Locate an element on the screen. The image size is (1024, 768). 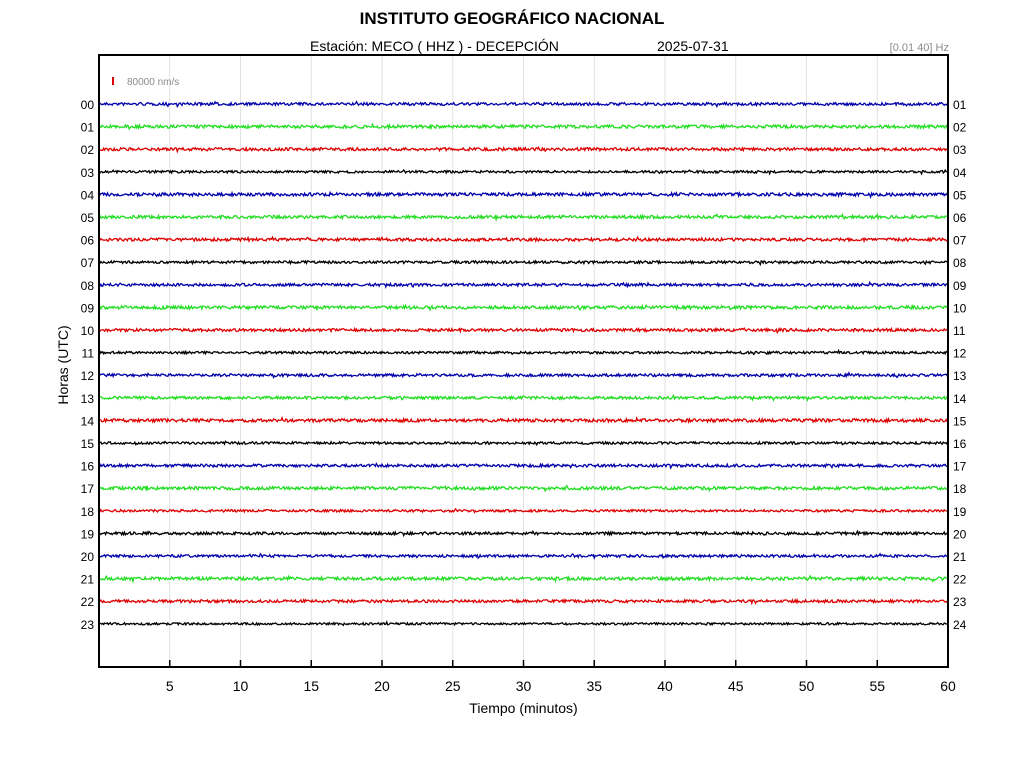
y-tick-label-left: 05 is located at coordinates (88, 218).